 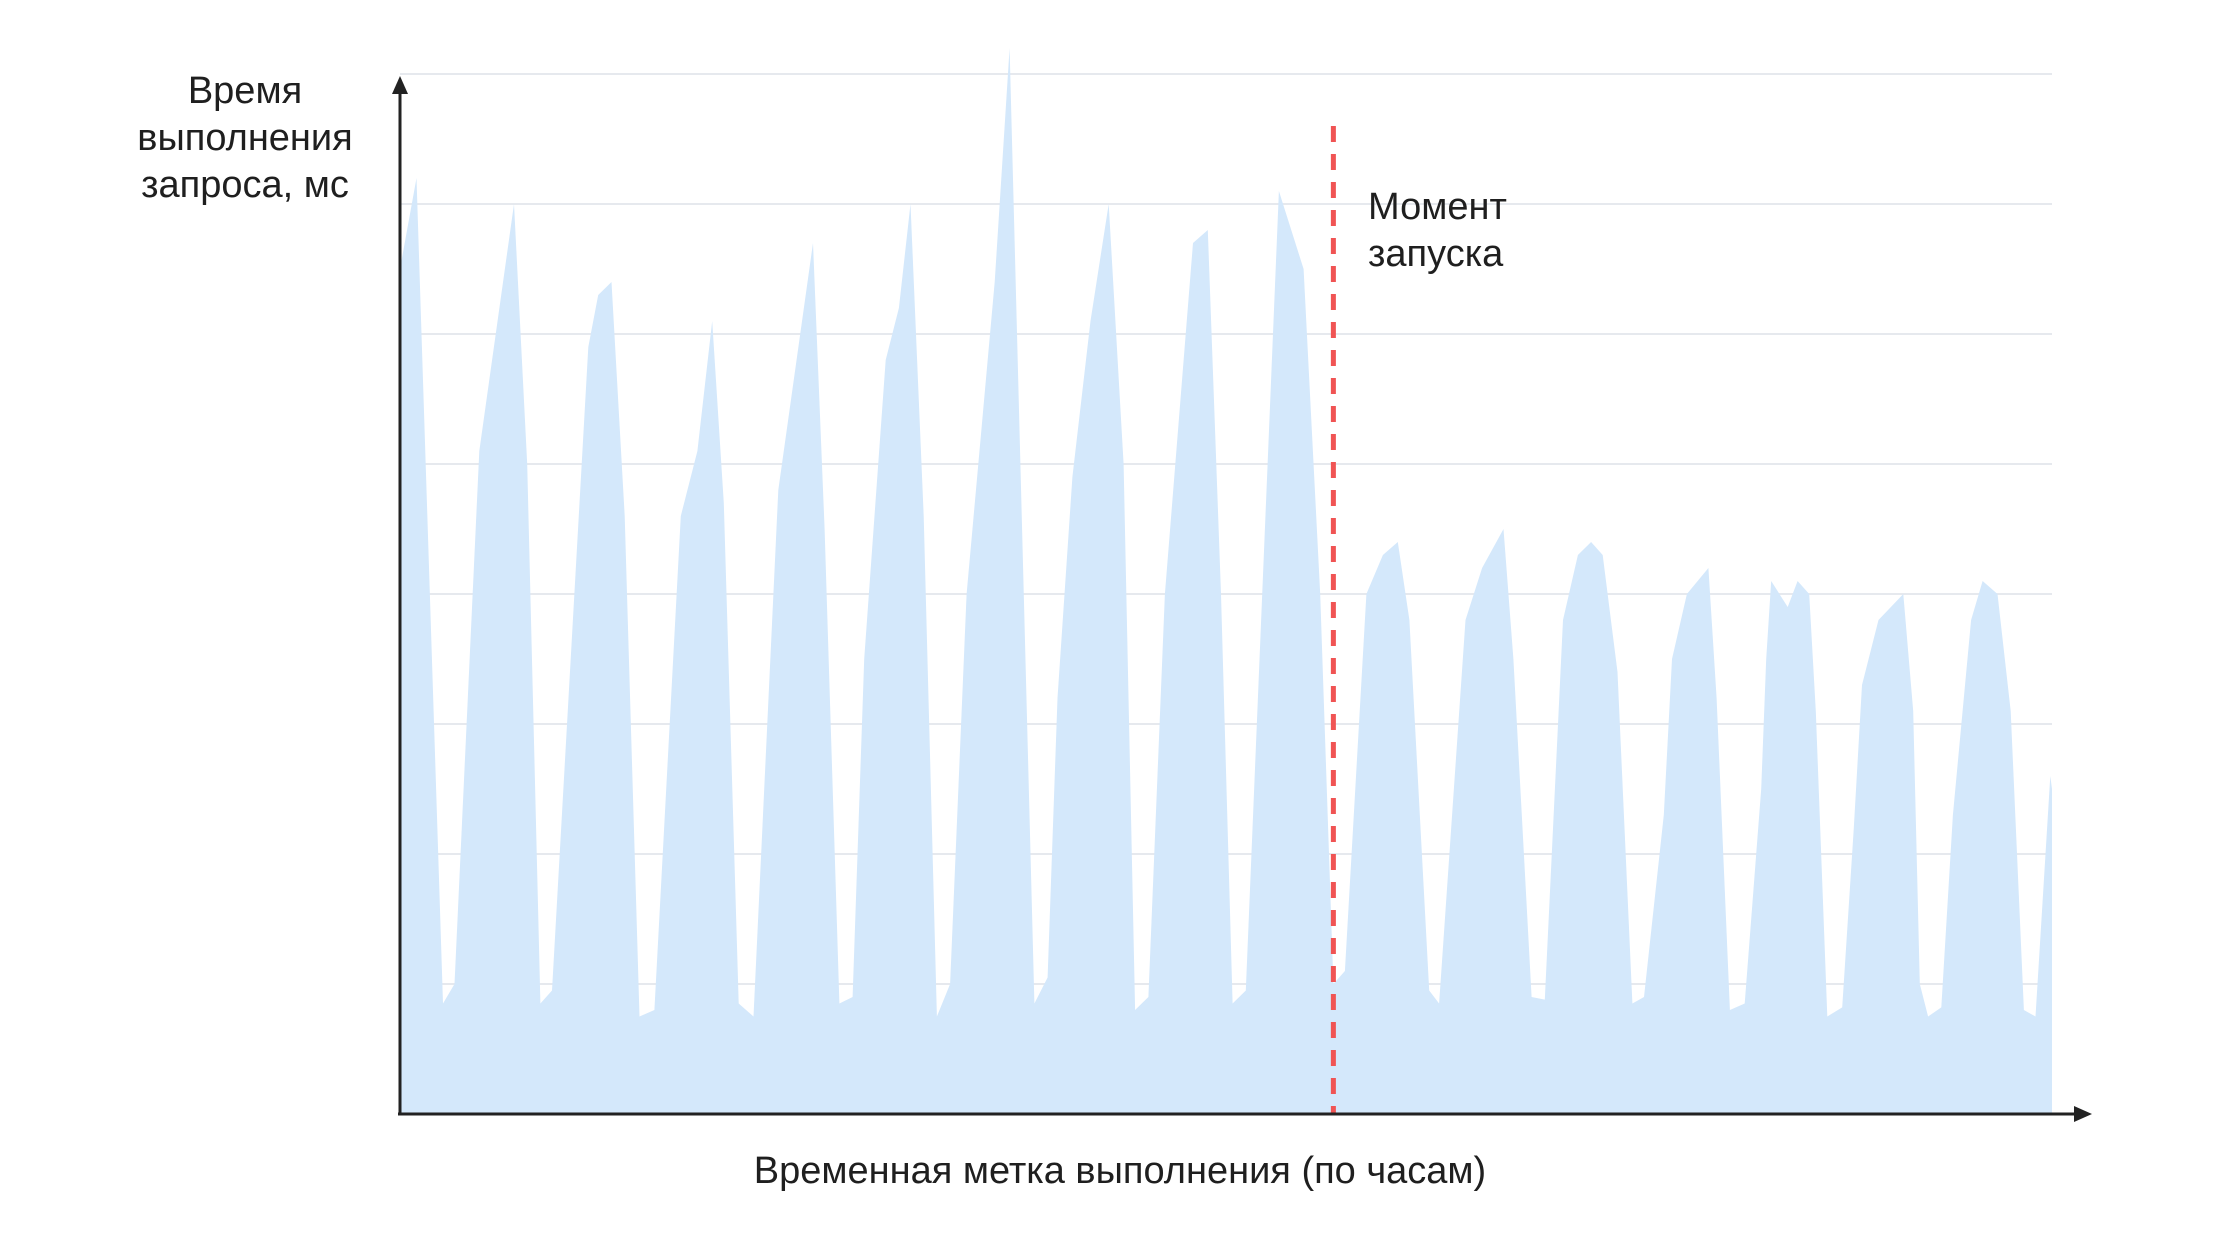 What do you see at coordinates (400, 595) in the screenshot?
I see `y-axis` at bounding box center [400, 595].